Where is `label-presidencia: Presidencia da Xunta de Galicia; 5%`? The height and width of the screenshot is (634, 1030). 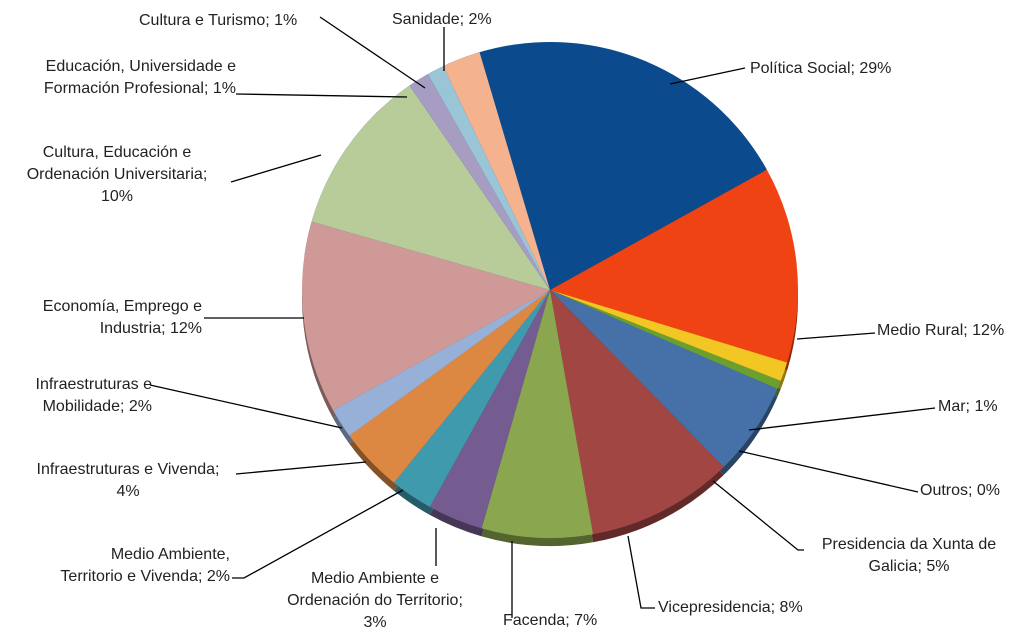 label-presidencia: Presidencia da Xunta de Galicia; 5% is located at coordinates (909, 555).